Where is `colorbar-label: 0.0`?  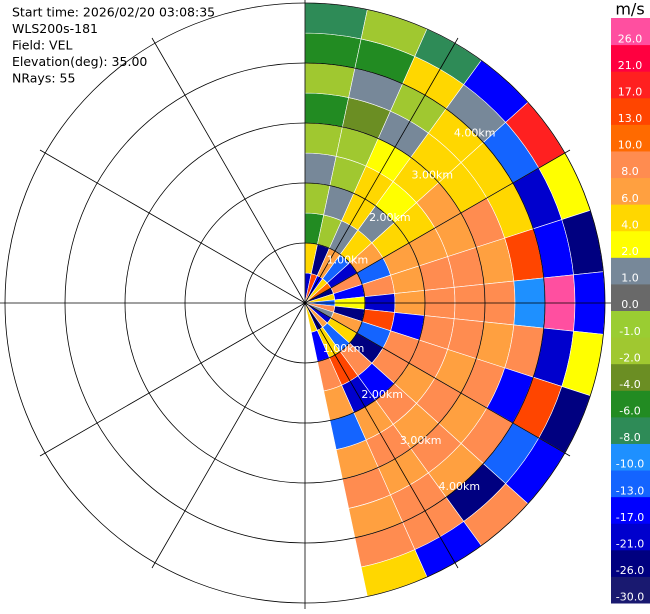
colorbar-label: 0.0 is located at coordinates (630, 304).